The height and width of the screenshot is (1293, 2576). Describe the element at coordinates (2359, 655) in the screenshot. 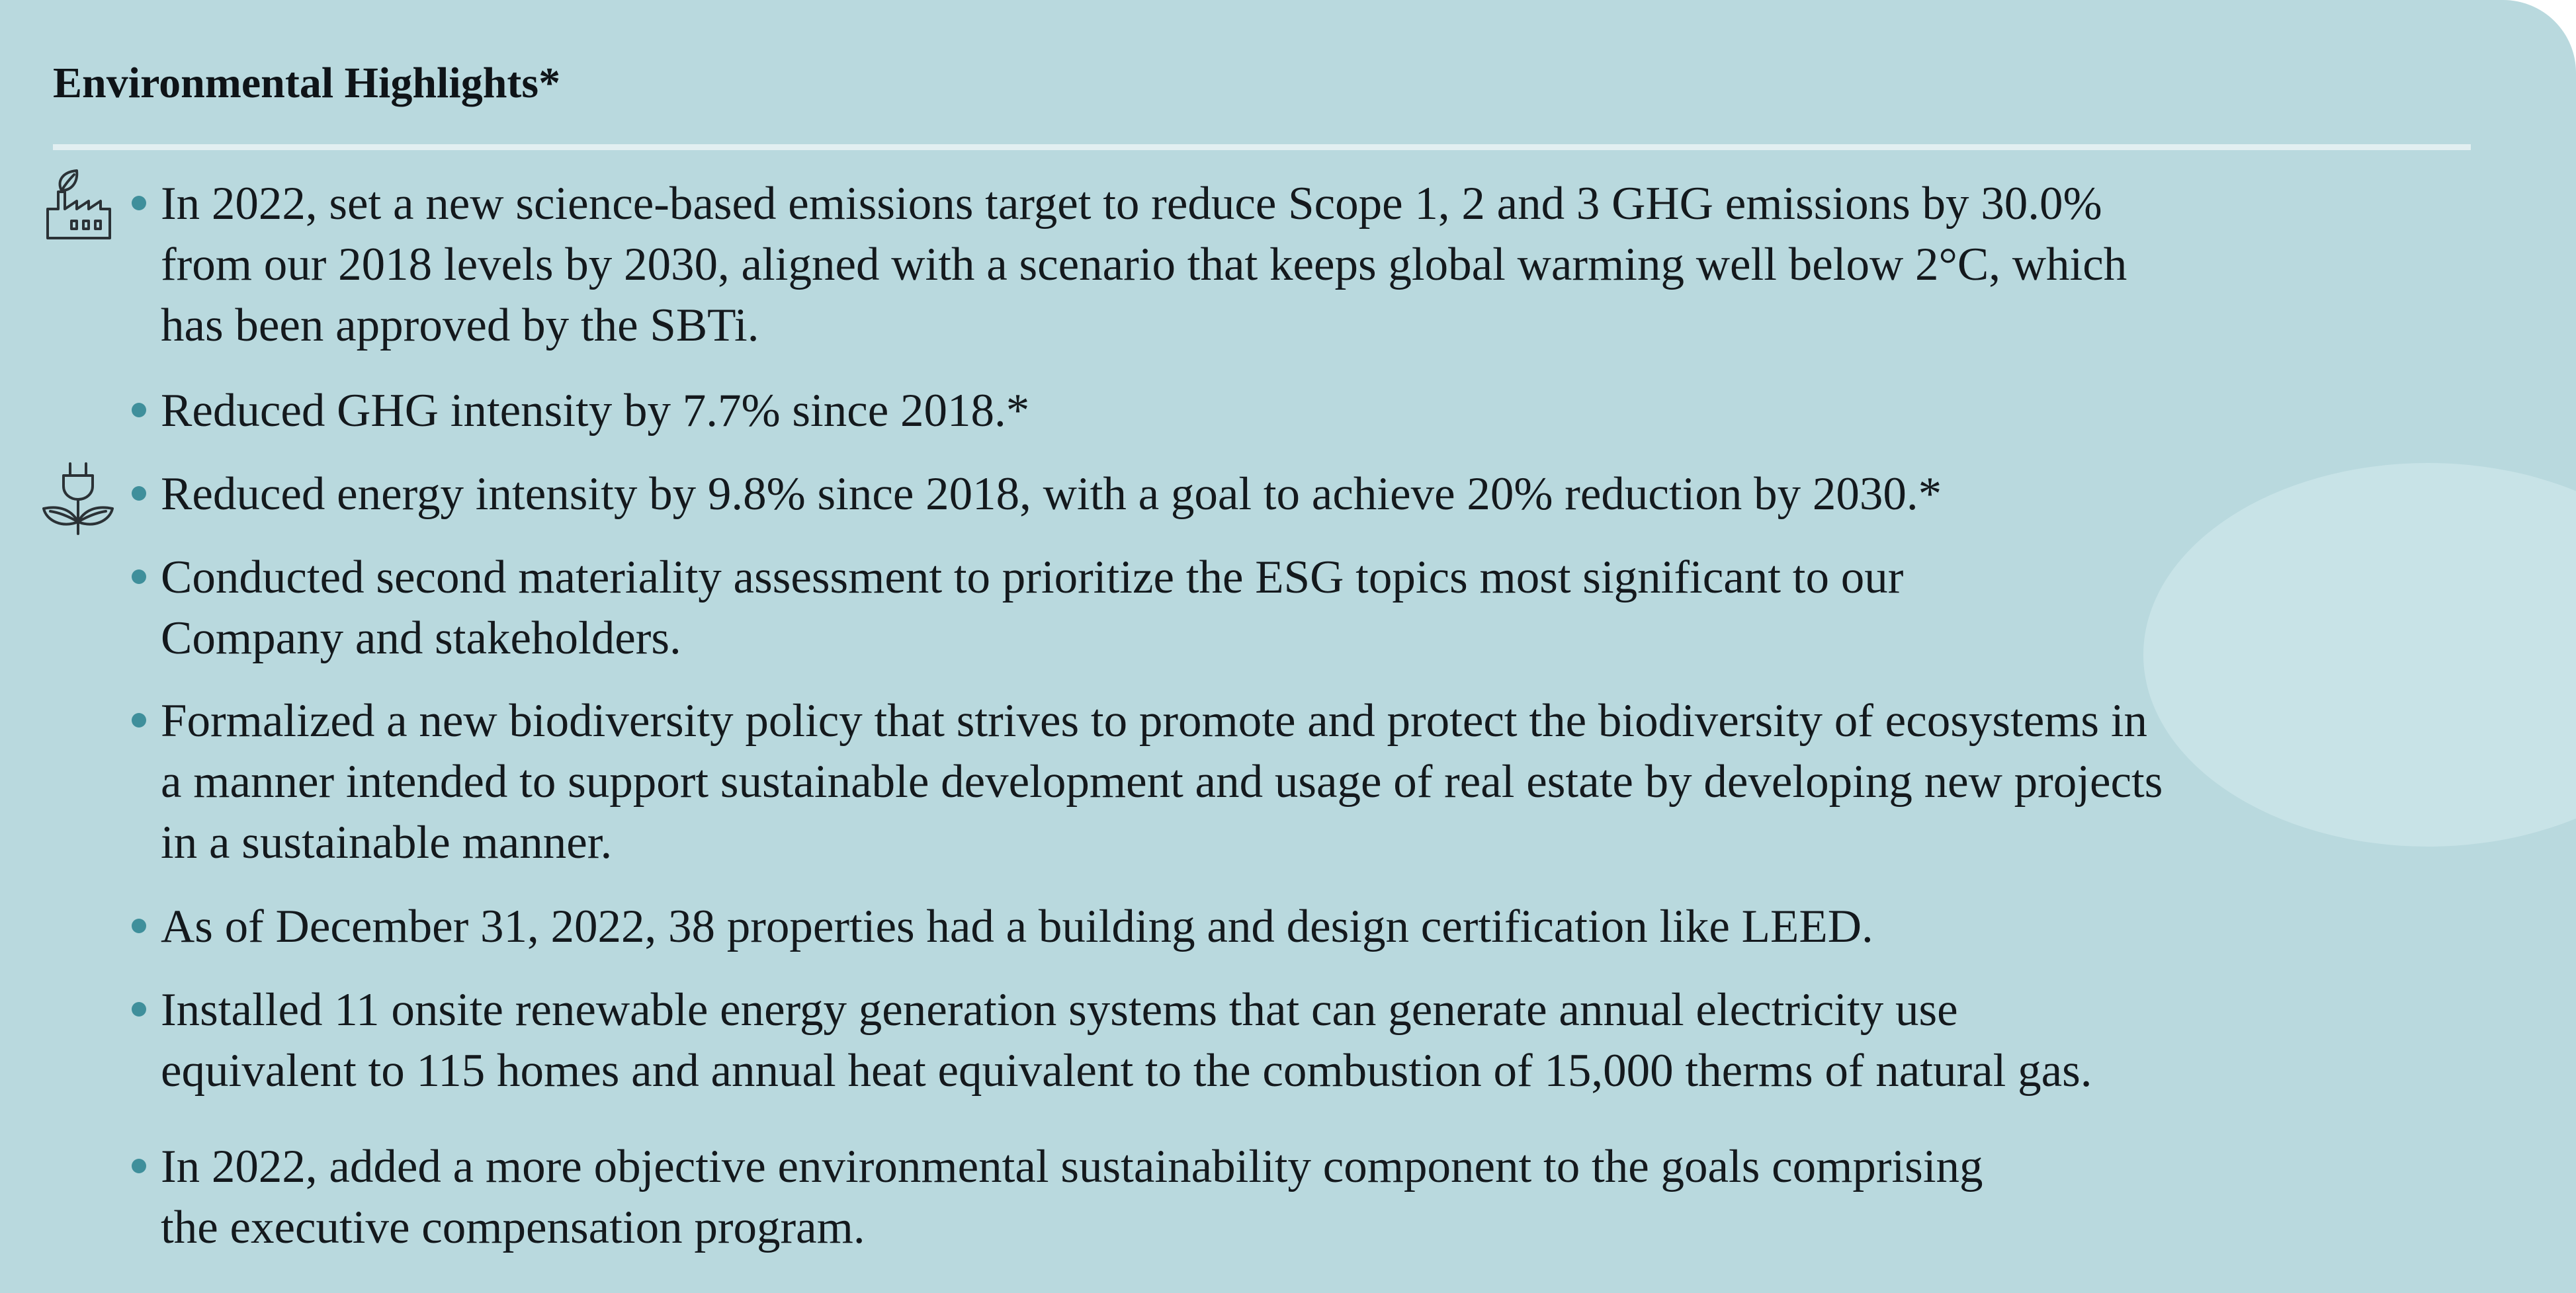

I see `decorative-bubble` at that location.